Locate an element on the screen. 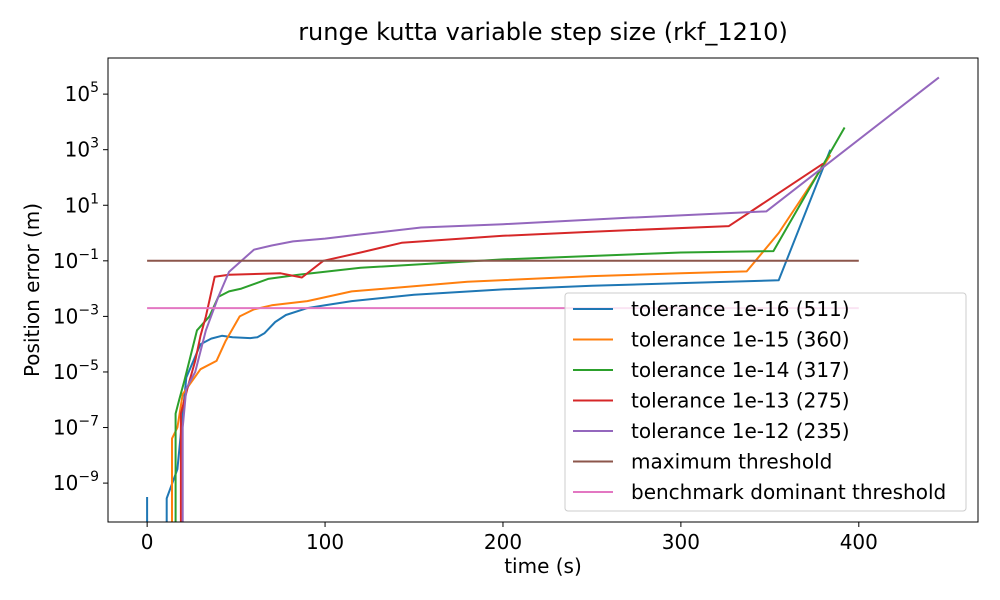 This screenshot has height=600, width=1000. x-tick-label: 300 is located at coordinates (681, 542).